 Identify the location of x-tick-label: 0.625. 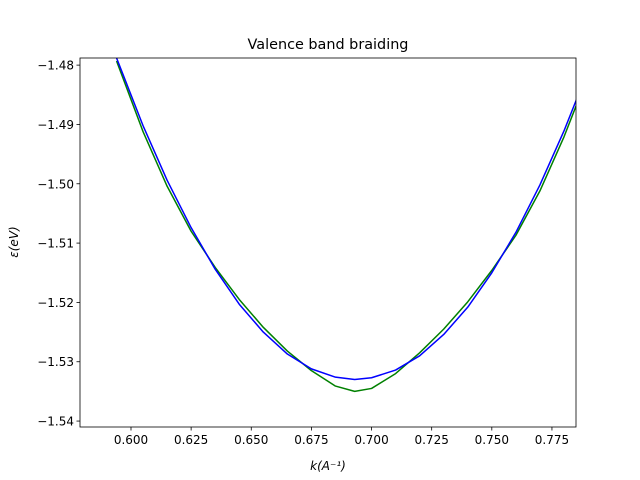
(191, 440).